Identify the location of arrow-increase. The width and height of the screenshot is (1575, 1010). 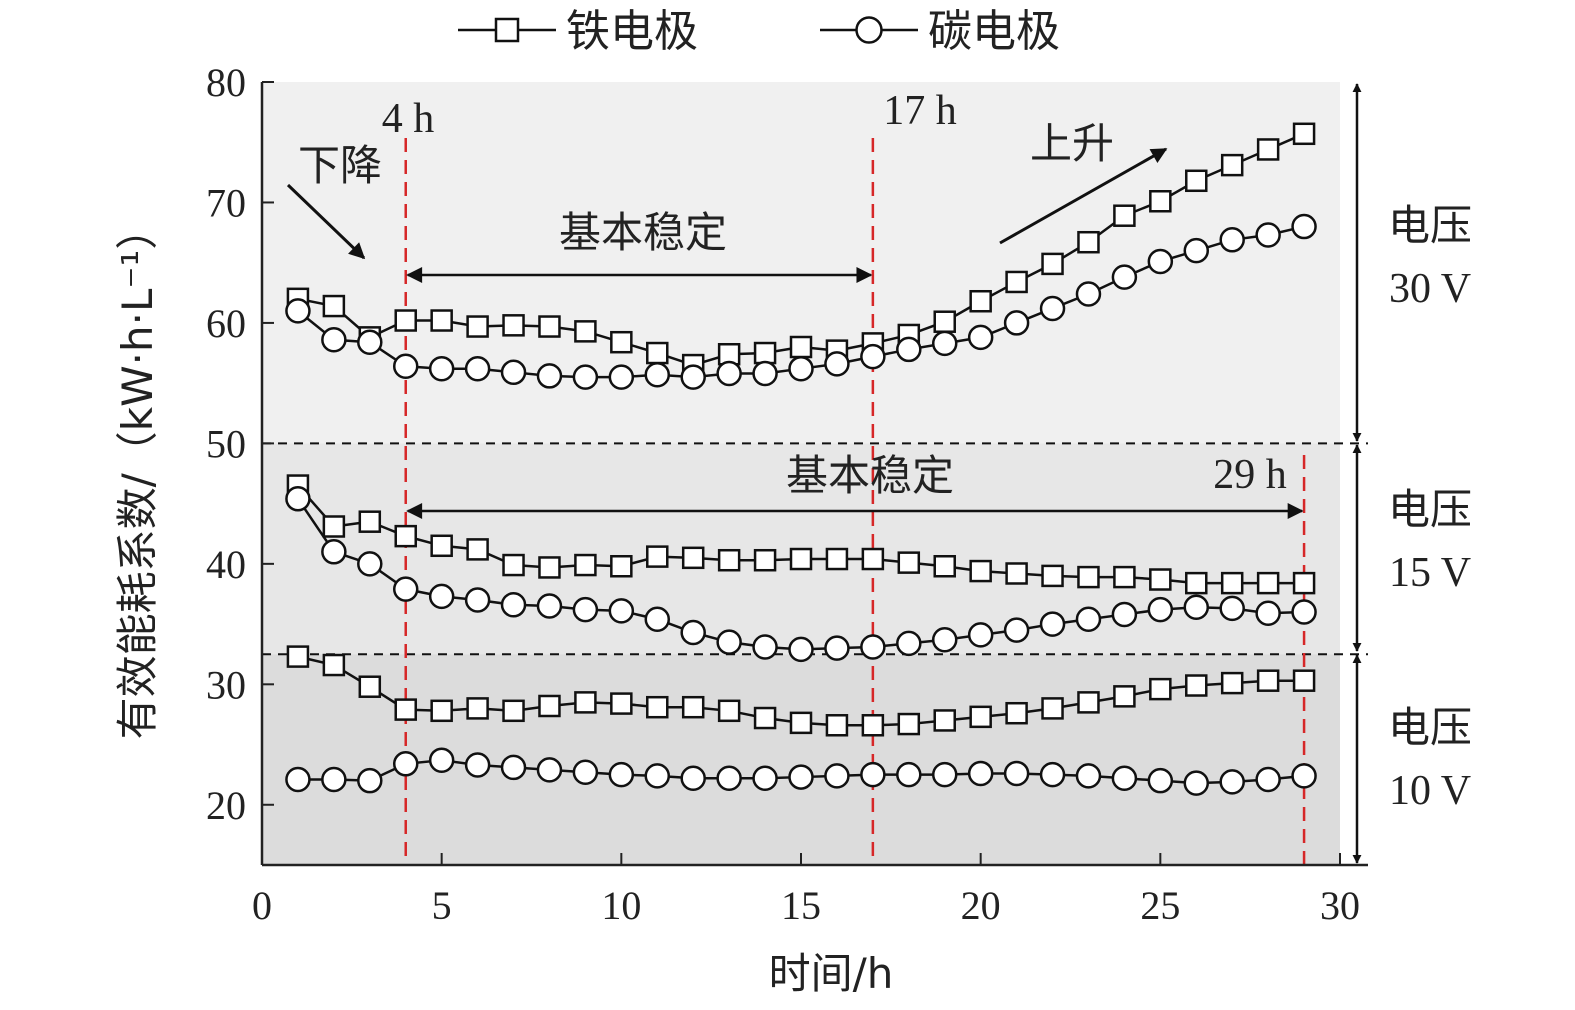
(1083, 196).